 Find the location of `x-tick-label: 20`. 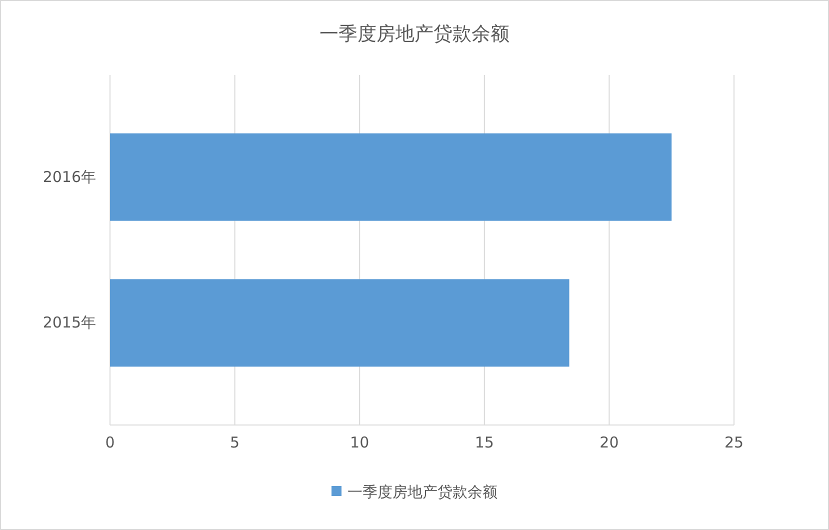

x-tick-label: 20 is located at coordinates (609, 443).